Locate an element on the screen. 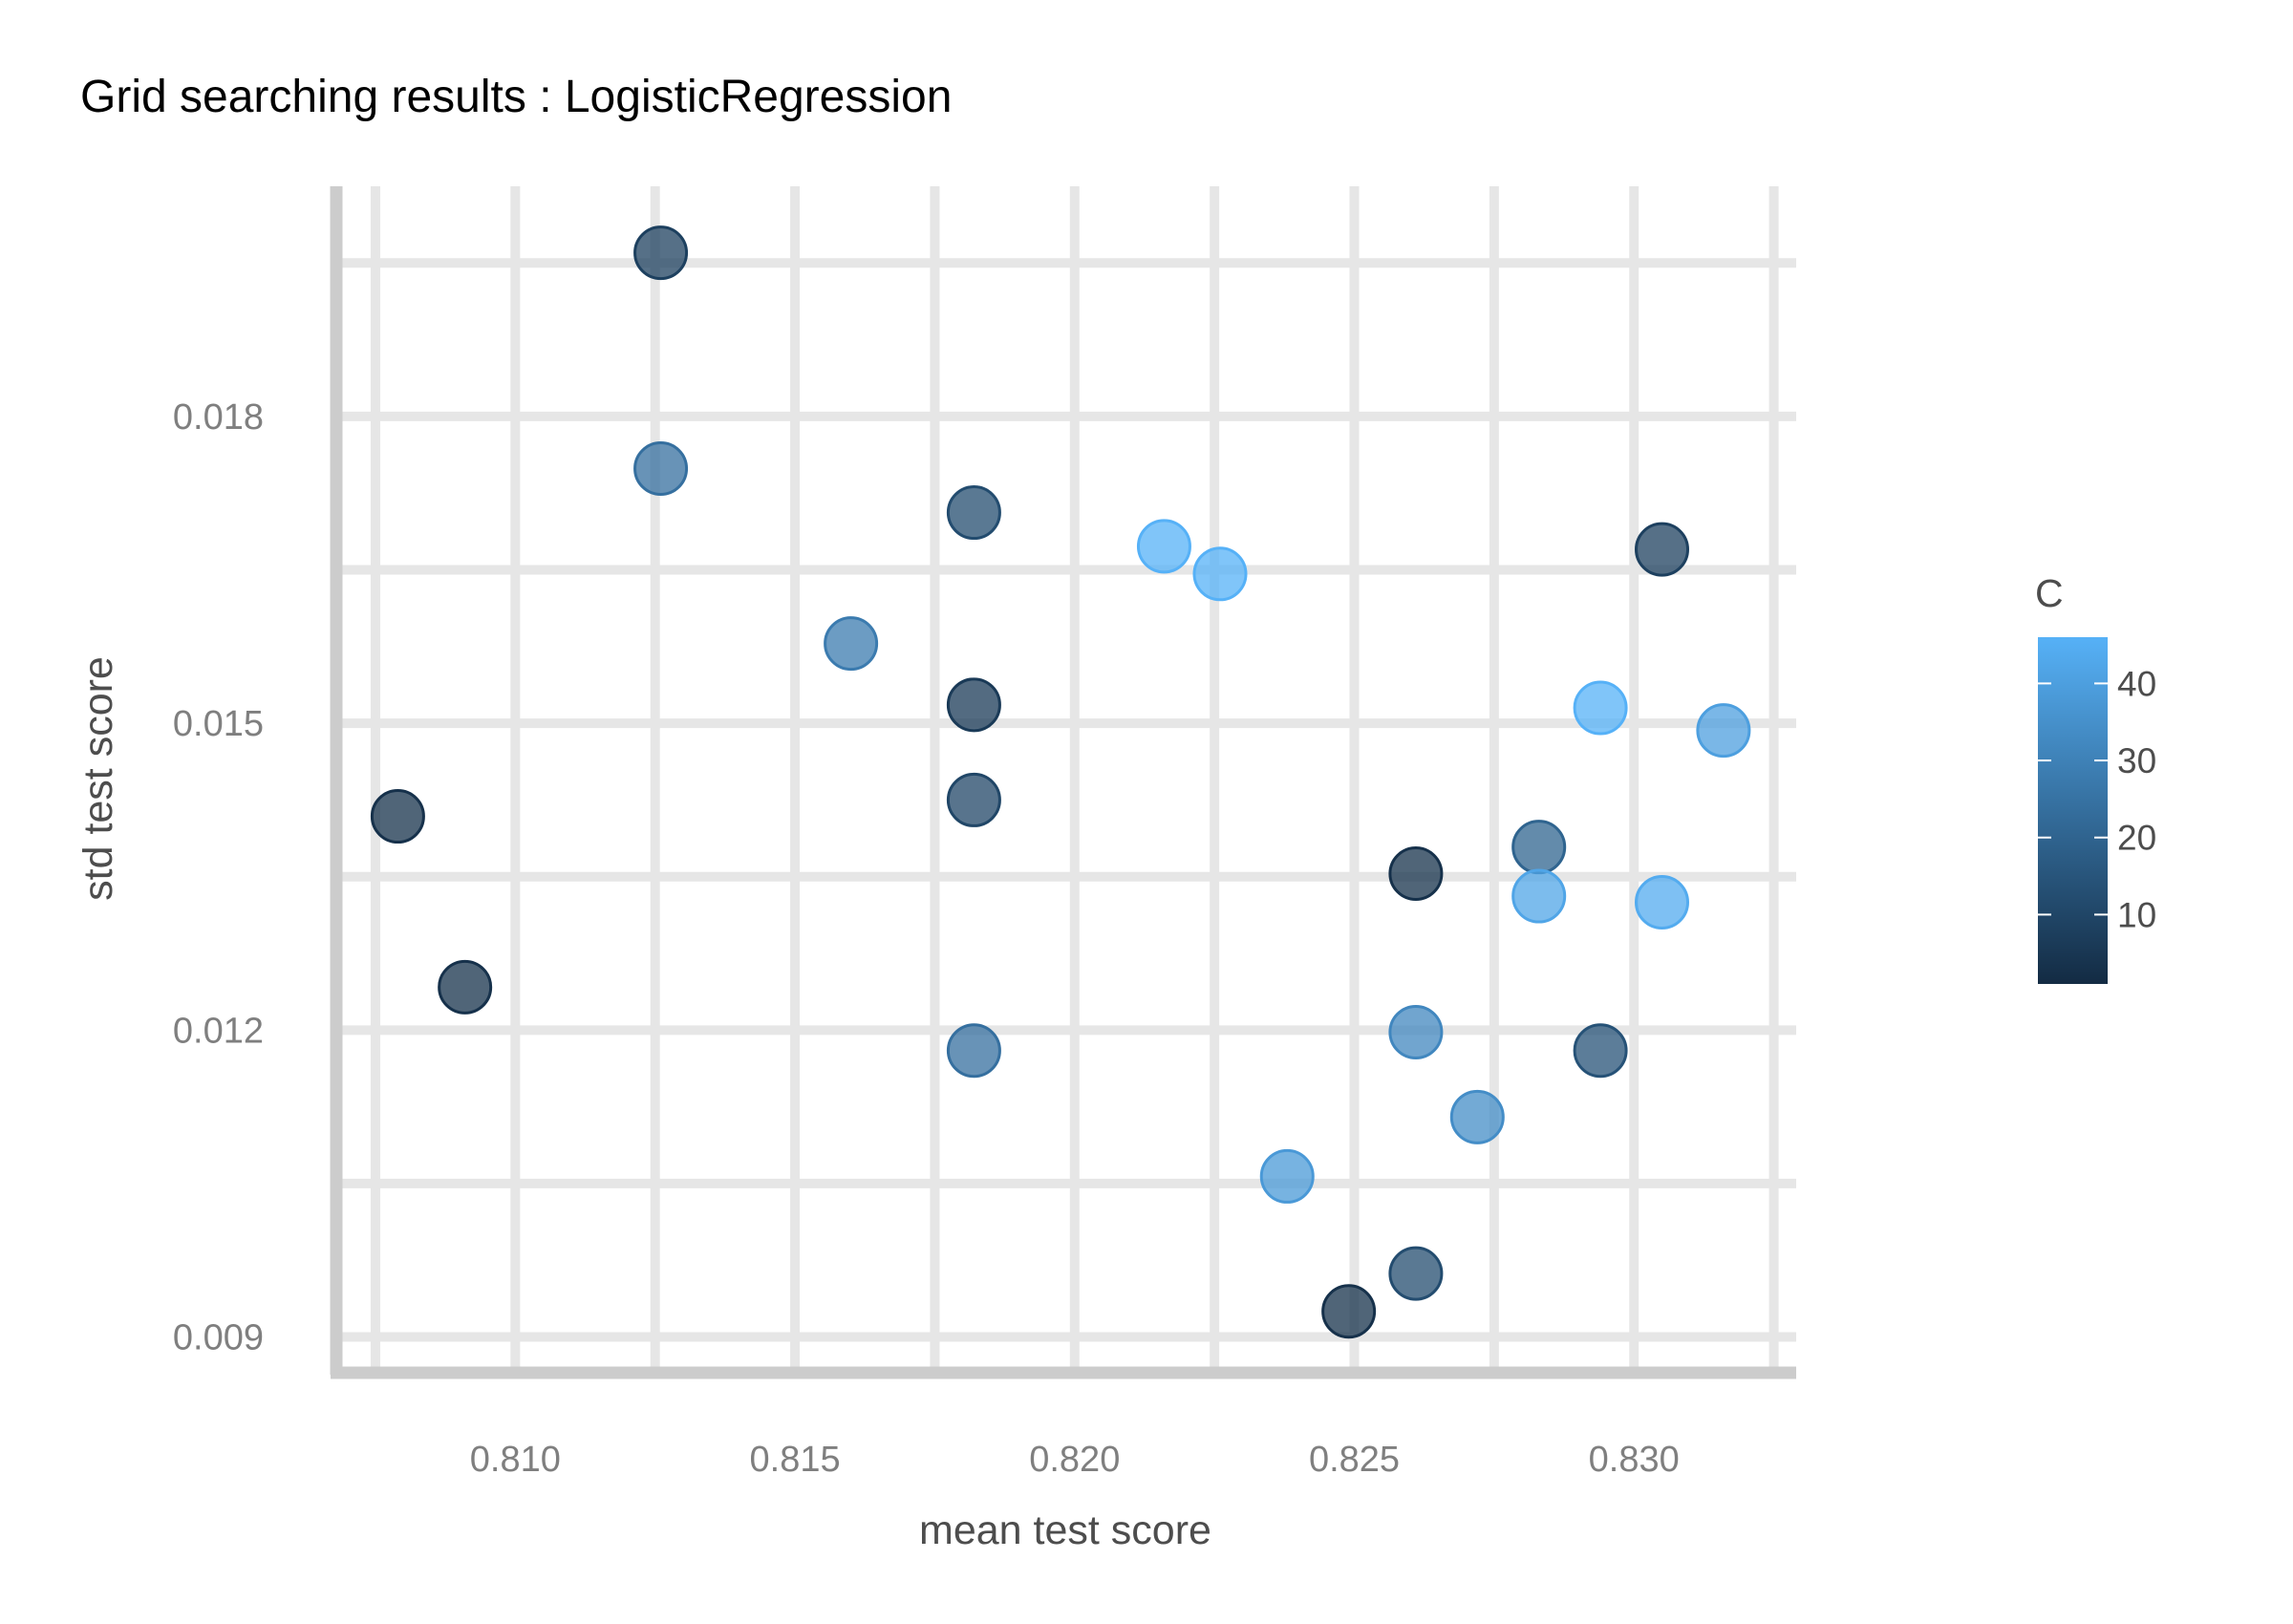  x-tick-label: 0.825 is located at coordinates (1354, 1460).